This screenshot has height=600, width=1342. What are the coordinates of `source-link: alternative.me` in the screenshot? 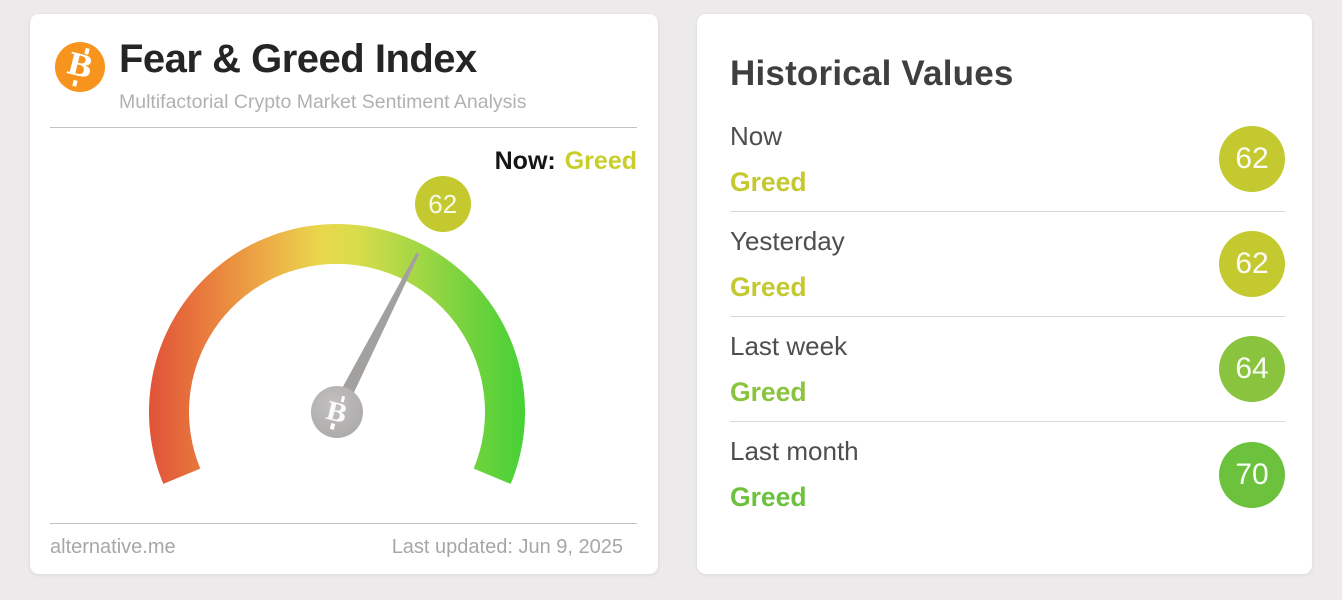 It's located at (113, 547).